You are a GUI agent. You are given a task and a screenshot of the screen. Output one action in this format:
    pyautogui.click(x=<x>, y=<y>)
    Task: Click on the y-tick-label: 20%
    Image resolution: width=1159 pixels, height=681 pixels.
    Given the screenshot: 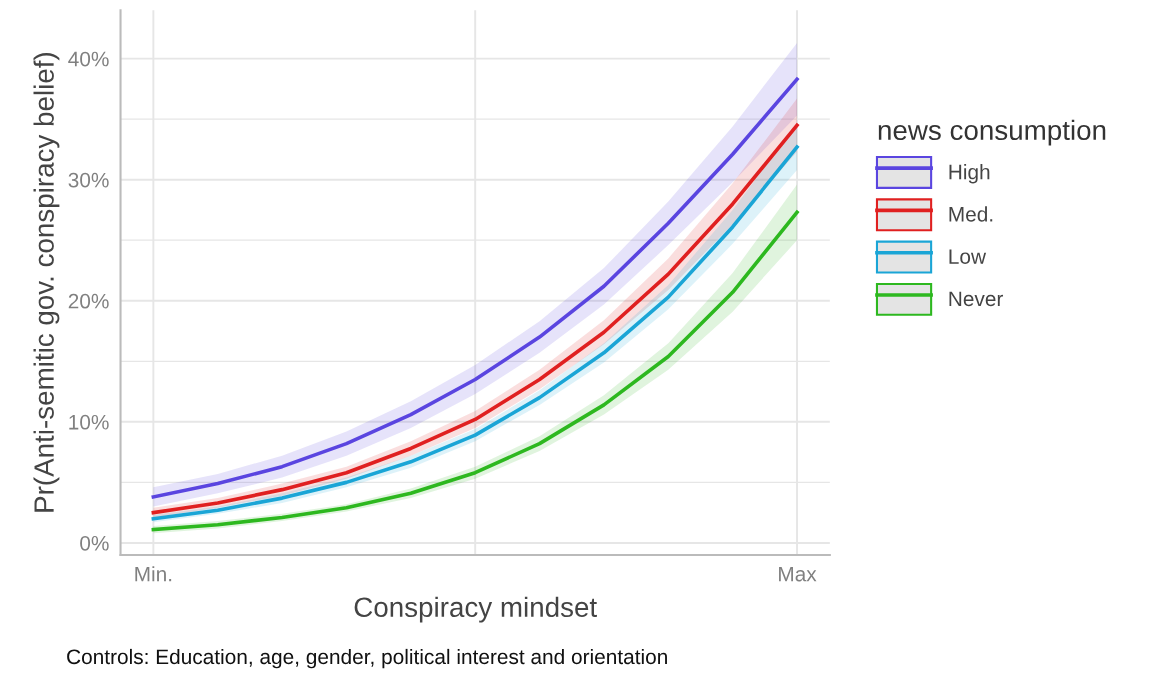 What is the action you would take?
    pyautogui.click(x=88, y=301)
    